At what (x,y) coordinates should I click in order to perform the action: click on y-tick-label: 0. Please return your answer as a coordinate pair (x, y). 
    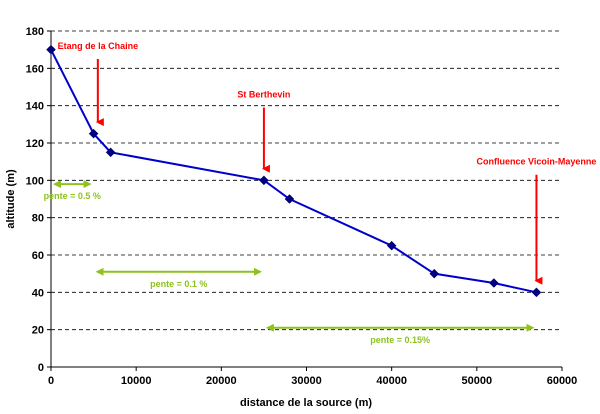
    Looking at the image, I should click on (41, 368).